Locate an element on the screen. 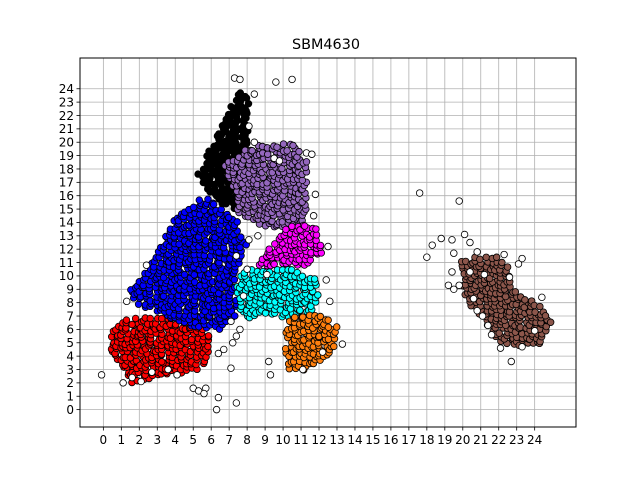 This screenshot has height=480, width=640. x-tick-label: 6 is located at coordinates (211, 440).